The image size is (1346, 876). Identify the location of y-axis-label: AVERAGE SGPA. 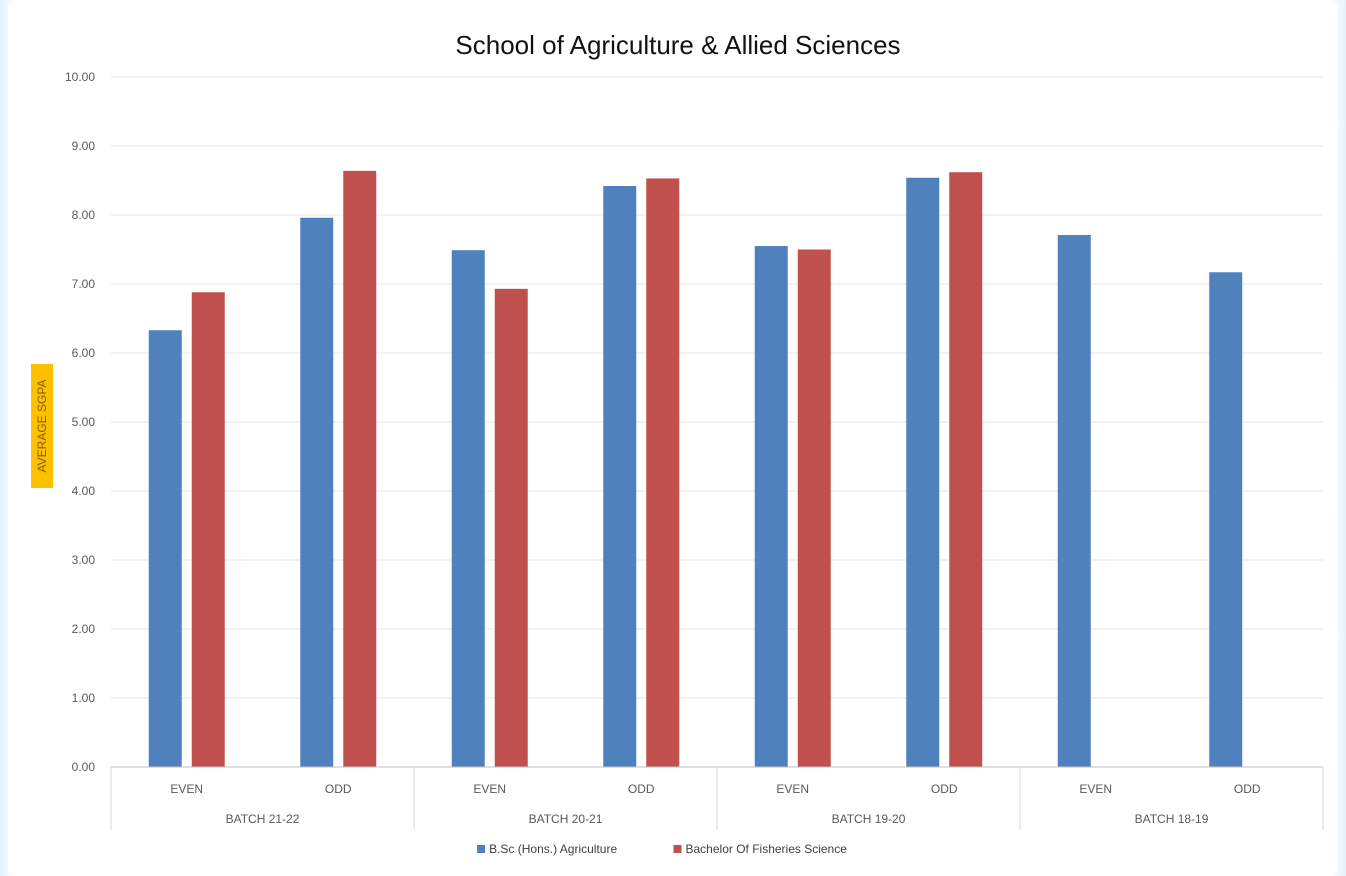
(42, 426).